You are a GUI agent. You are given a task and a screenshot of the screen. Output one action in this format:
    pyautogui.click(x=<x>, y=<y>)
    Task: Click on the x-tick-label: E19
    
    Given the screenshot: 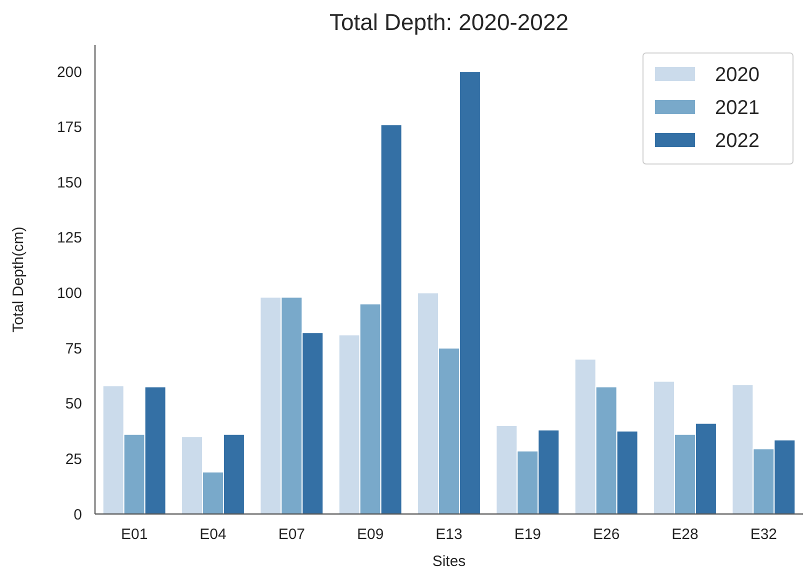 What is the action you would take?
    pyautogui.click(x=528, y=534)
    